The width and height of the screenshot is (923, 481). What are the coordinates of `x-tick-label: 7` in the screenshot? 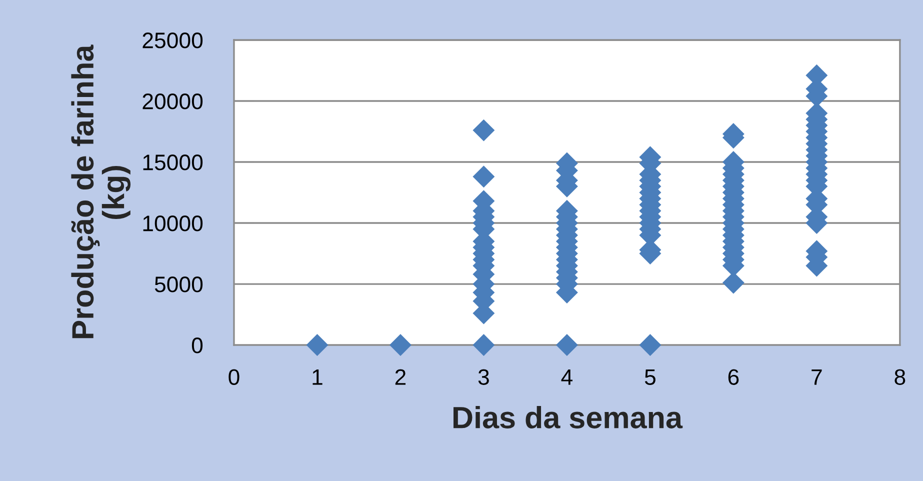 It's located at (817, 377).